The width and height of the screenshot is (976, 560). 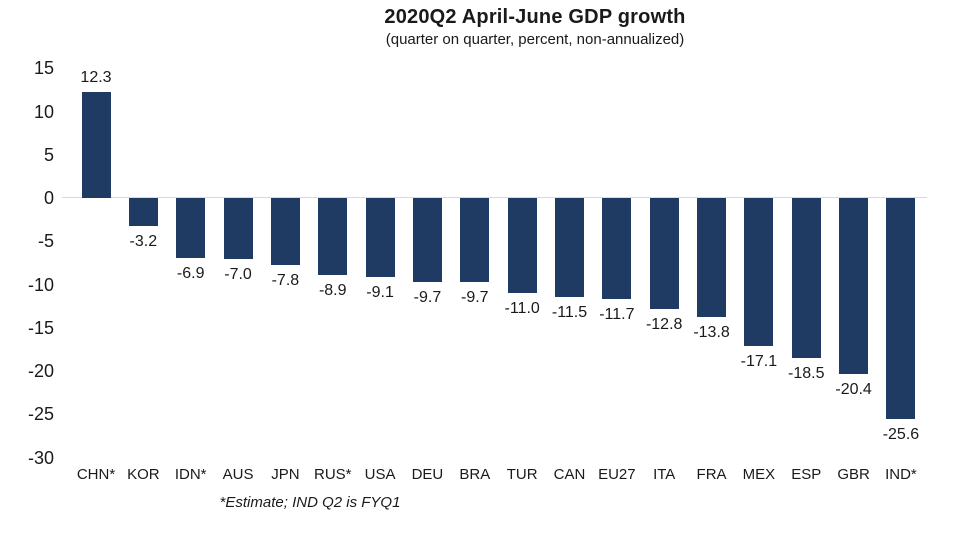 What do you see at coordinates (617, 249) in the screenshot?
I see `bar-EU27` at bounding box center [617, 249].